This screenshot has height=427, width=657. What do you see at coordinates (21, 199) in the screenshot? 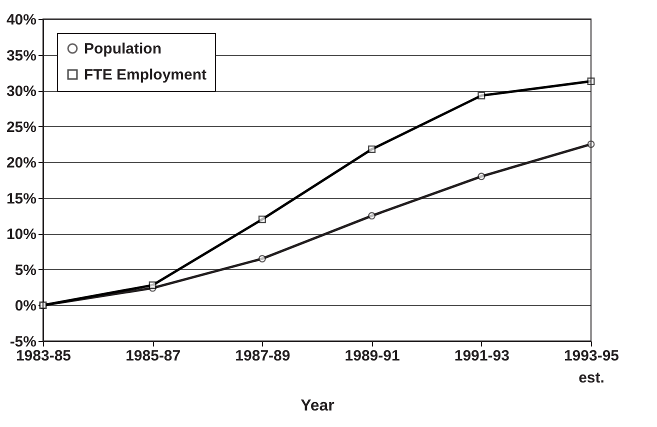
I see `y-tick-label: 15%` at bounding box center [21, 199].